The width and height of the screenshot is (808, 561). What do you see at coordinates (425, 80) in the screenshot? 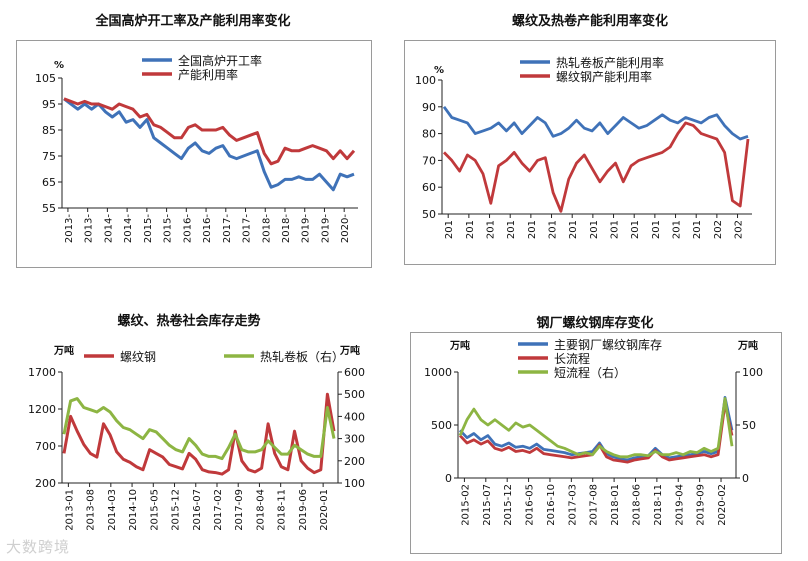
I see `y-tick-label: 100` at bounding box center [425, 80].